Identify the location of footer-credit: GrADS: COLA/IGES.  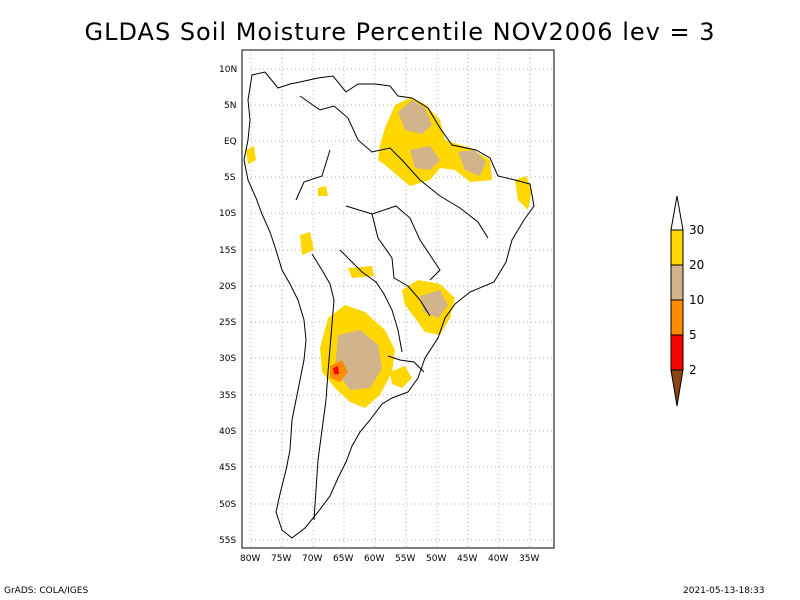
(46, 591).